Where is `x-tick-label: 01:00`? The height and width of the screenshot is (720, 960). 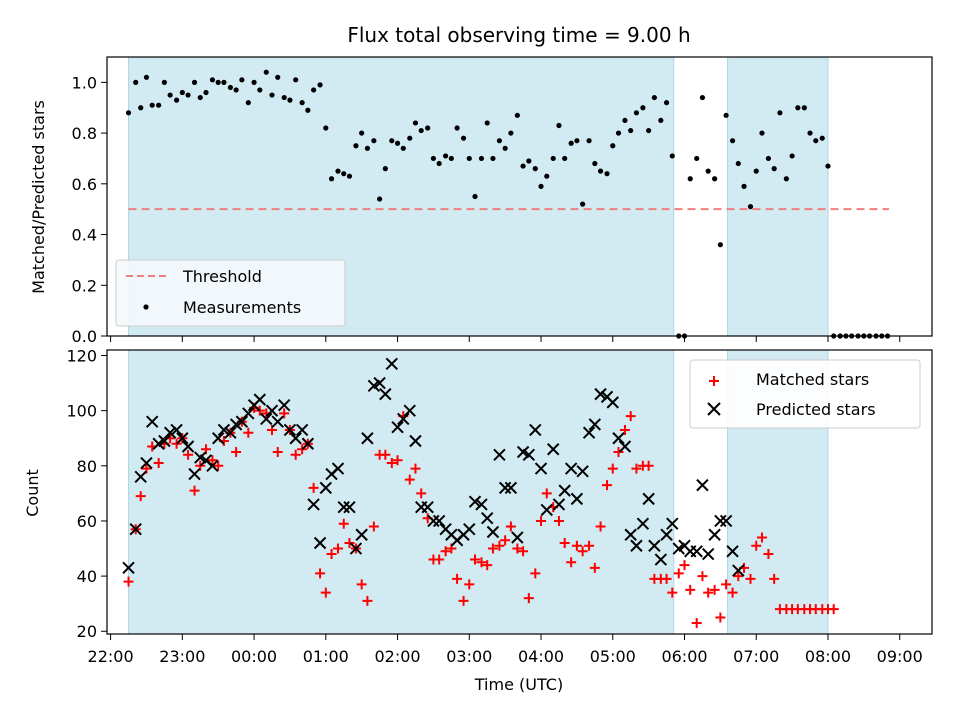
x-tick-label: 01:00 is located at coordinates (326, 656).